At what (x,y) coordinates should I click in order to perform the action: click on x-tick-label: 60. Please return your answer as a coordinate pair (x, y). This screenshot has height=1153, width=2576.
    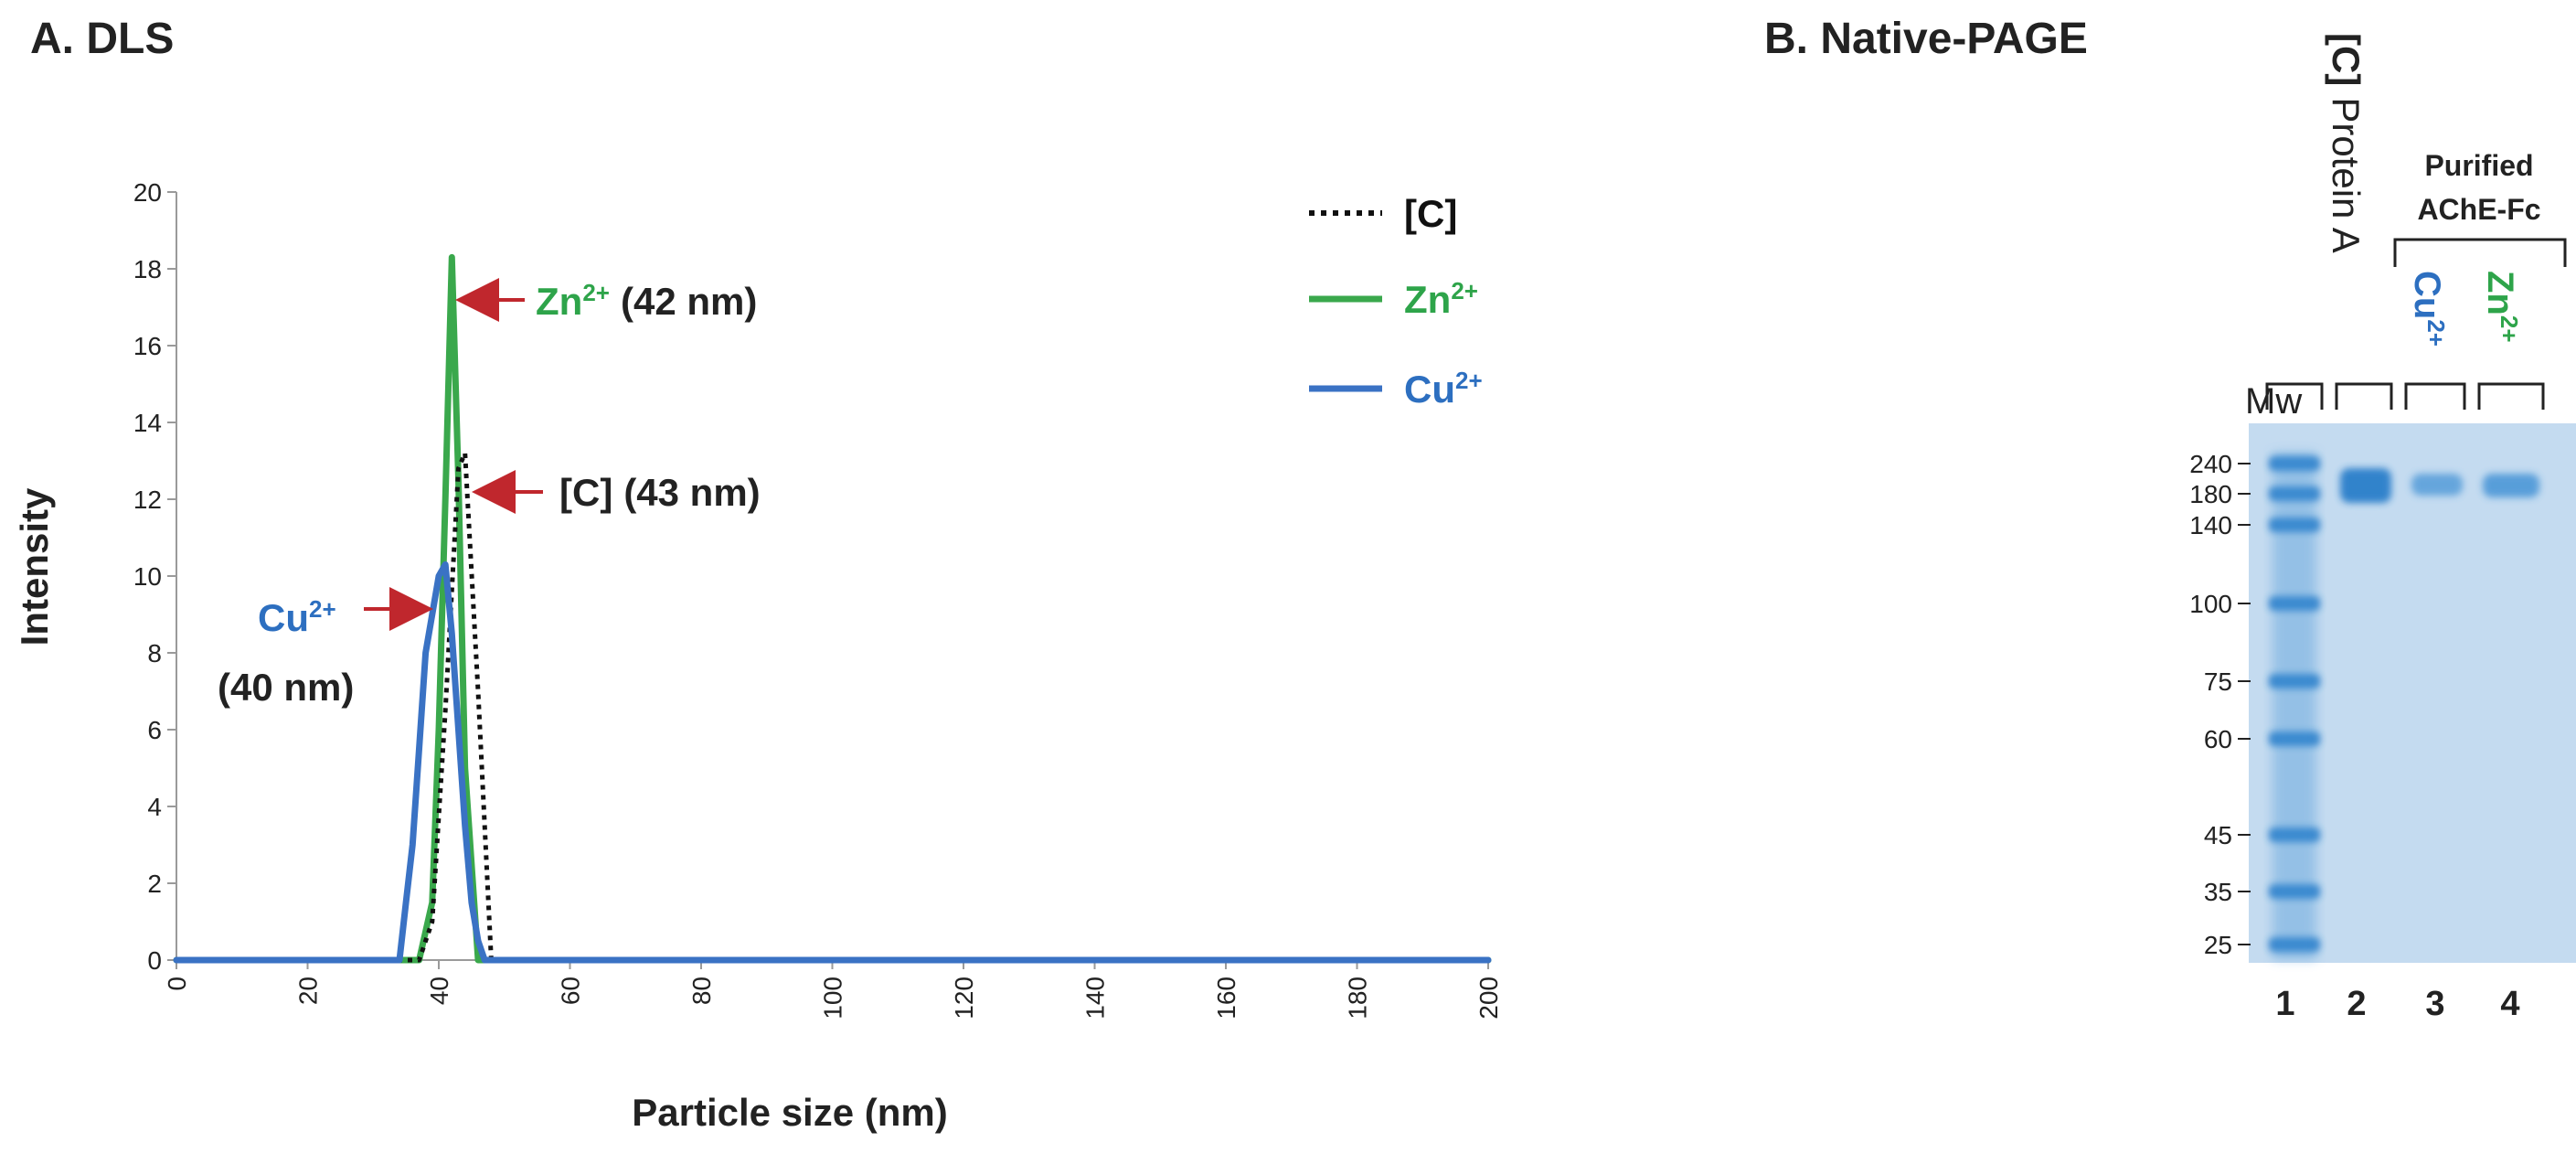
    Looking at the image, I should click on (571, 991).